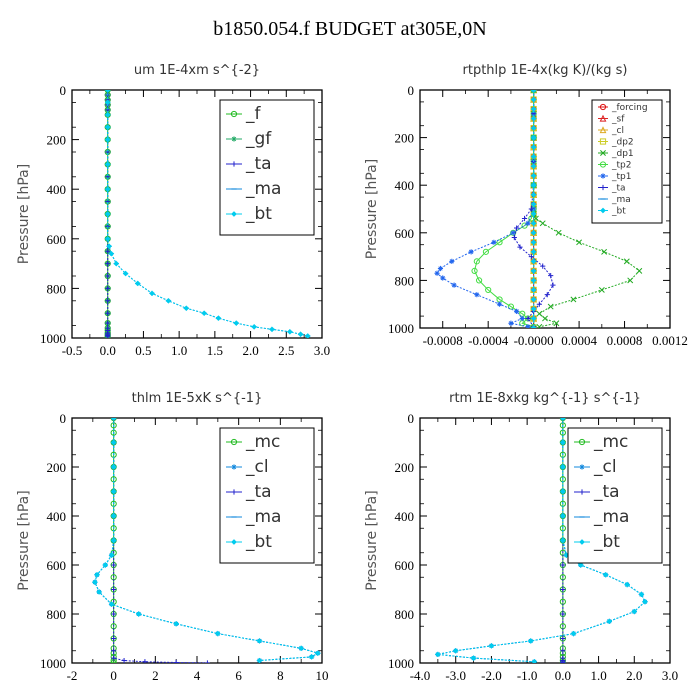 The width and height of the screenshot is (700, 700). Describe the element at coordinates (322, 350) in the screenshot. I see `x-tick-label: 3.0` at that location.